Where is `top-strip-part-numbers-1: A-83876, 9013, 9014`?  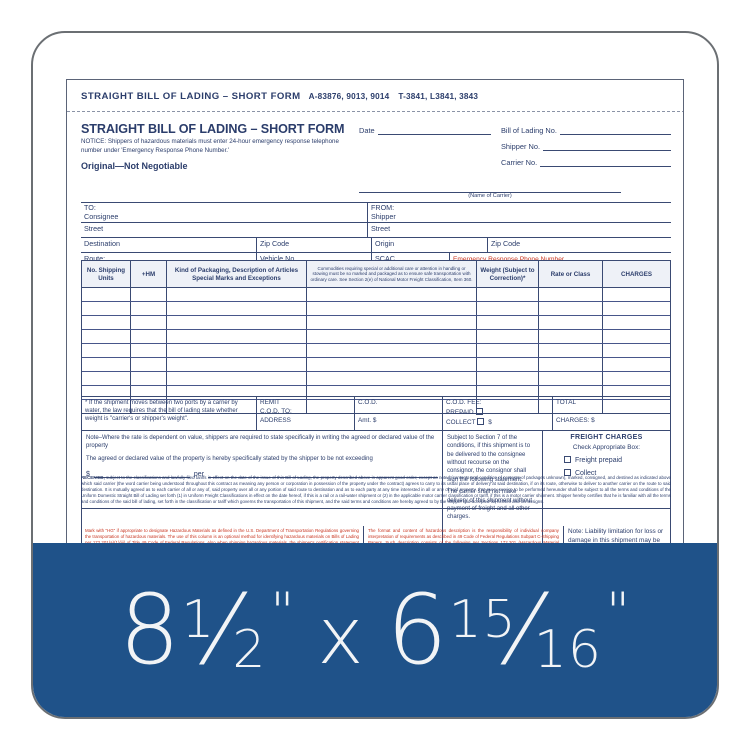 top-strip-part-numbers-1: A-83876, 9013, 9014 is located at coordinates (349, 96).